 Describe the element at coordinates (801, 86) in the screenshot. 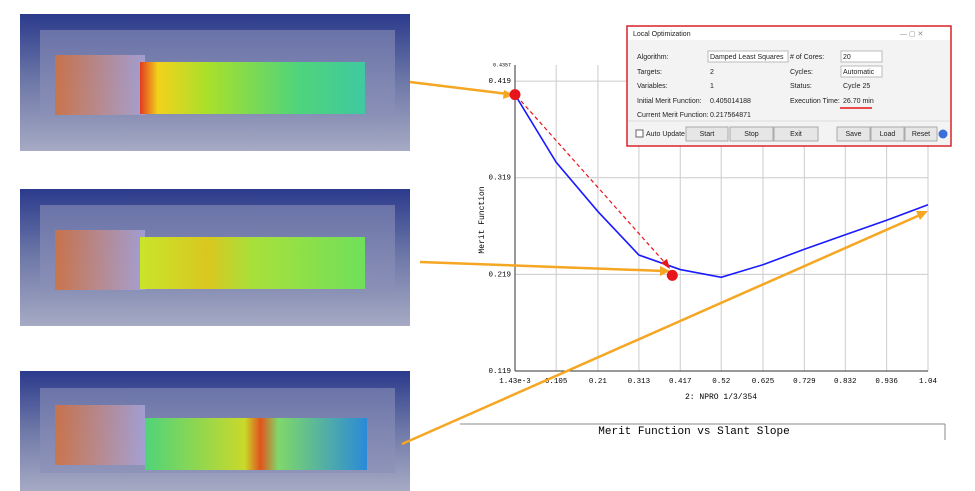

I see `field-label: Status:` at that location.